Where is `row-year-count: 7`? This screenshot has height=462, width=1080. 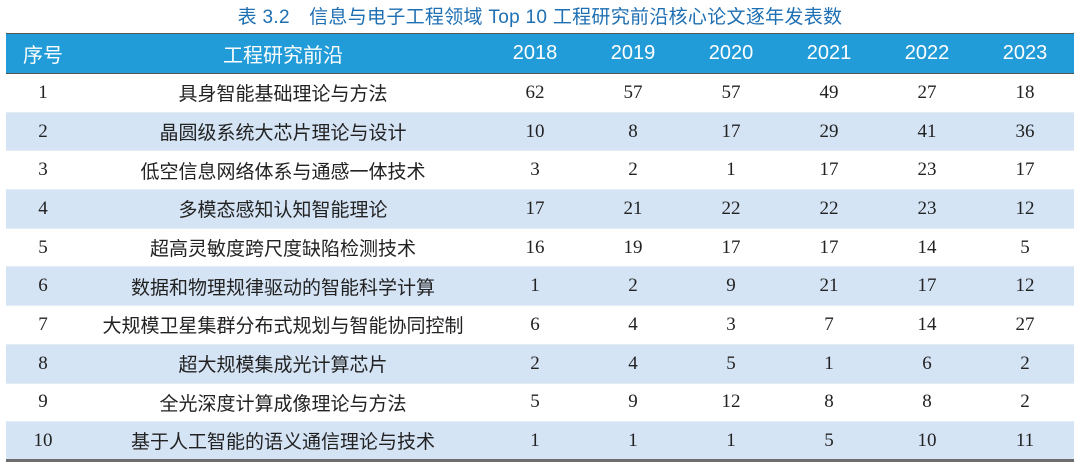 row-year-count: 7 is located at coordinates (829, 324).